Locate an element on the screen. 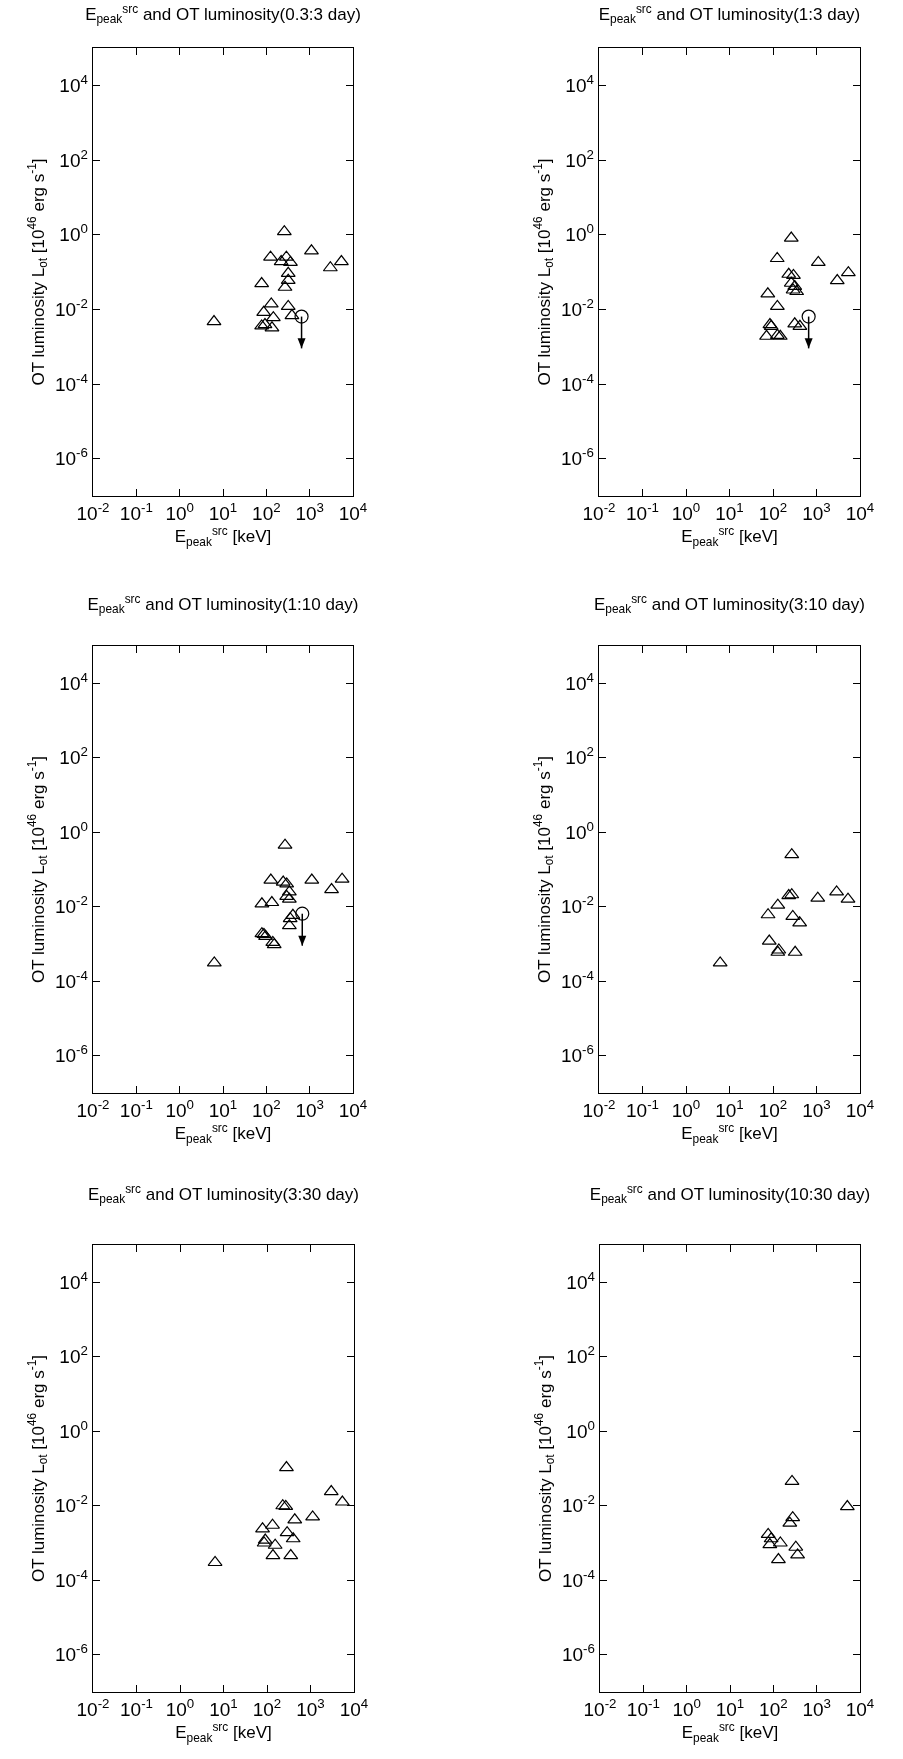 This screenshot has width=903, height=1759. chart-title: E$_{peak}$$^{src}$ and OT luminosity(1:3 day) is located at coordinates (729, 14).